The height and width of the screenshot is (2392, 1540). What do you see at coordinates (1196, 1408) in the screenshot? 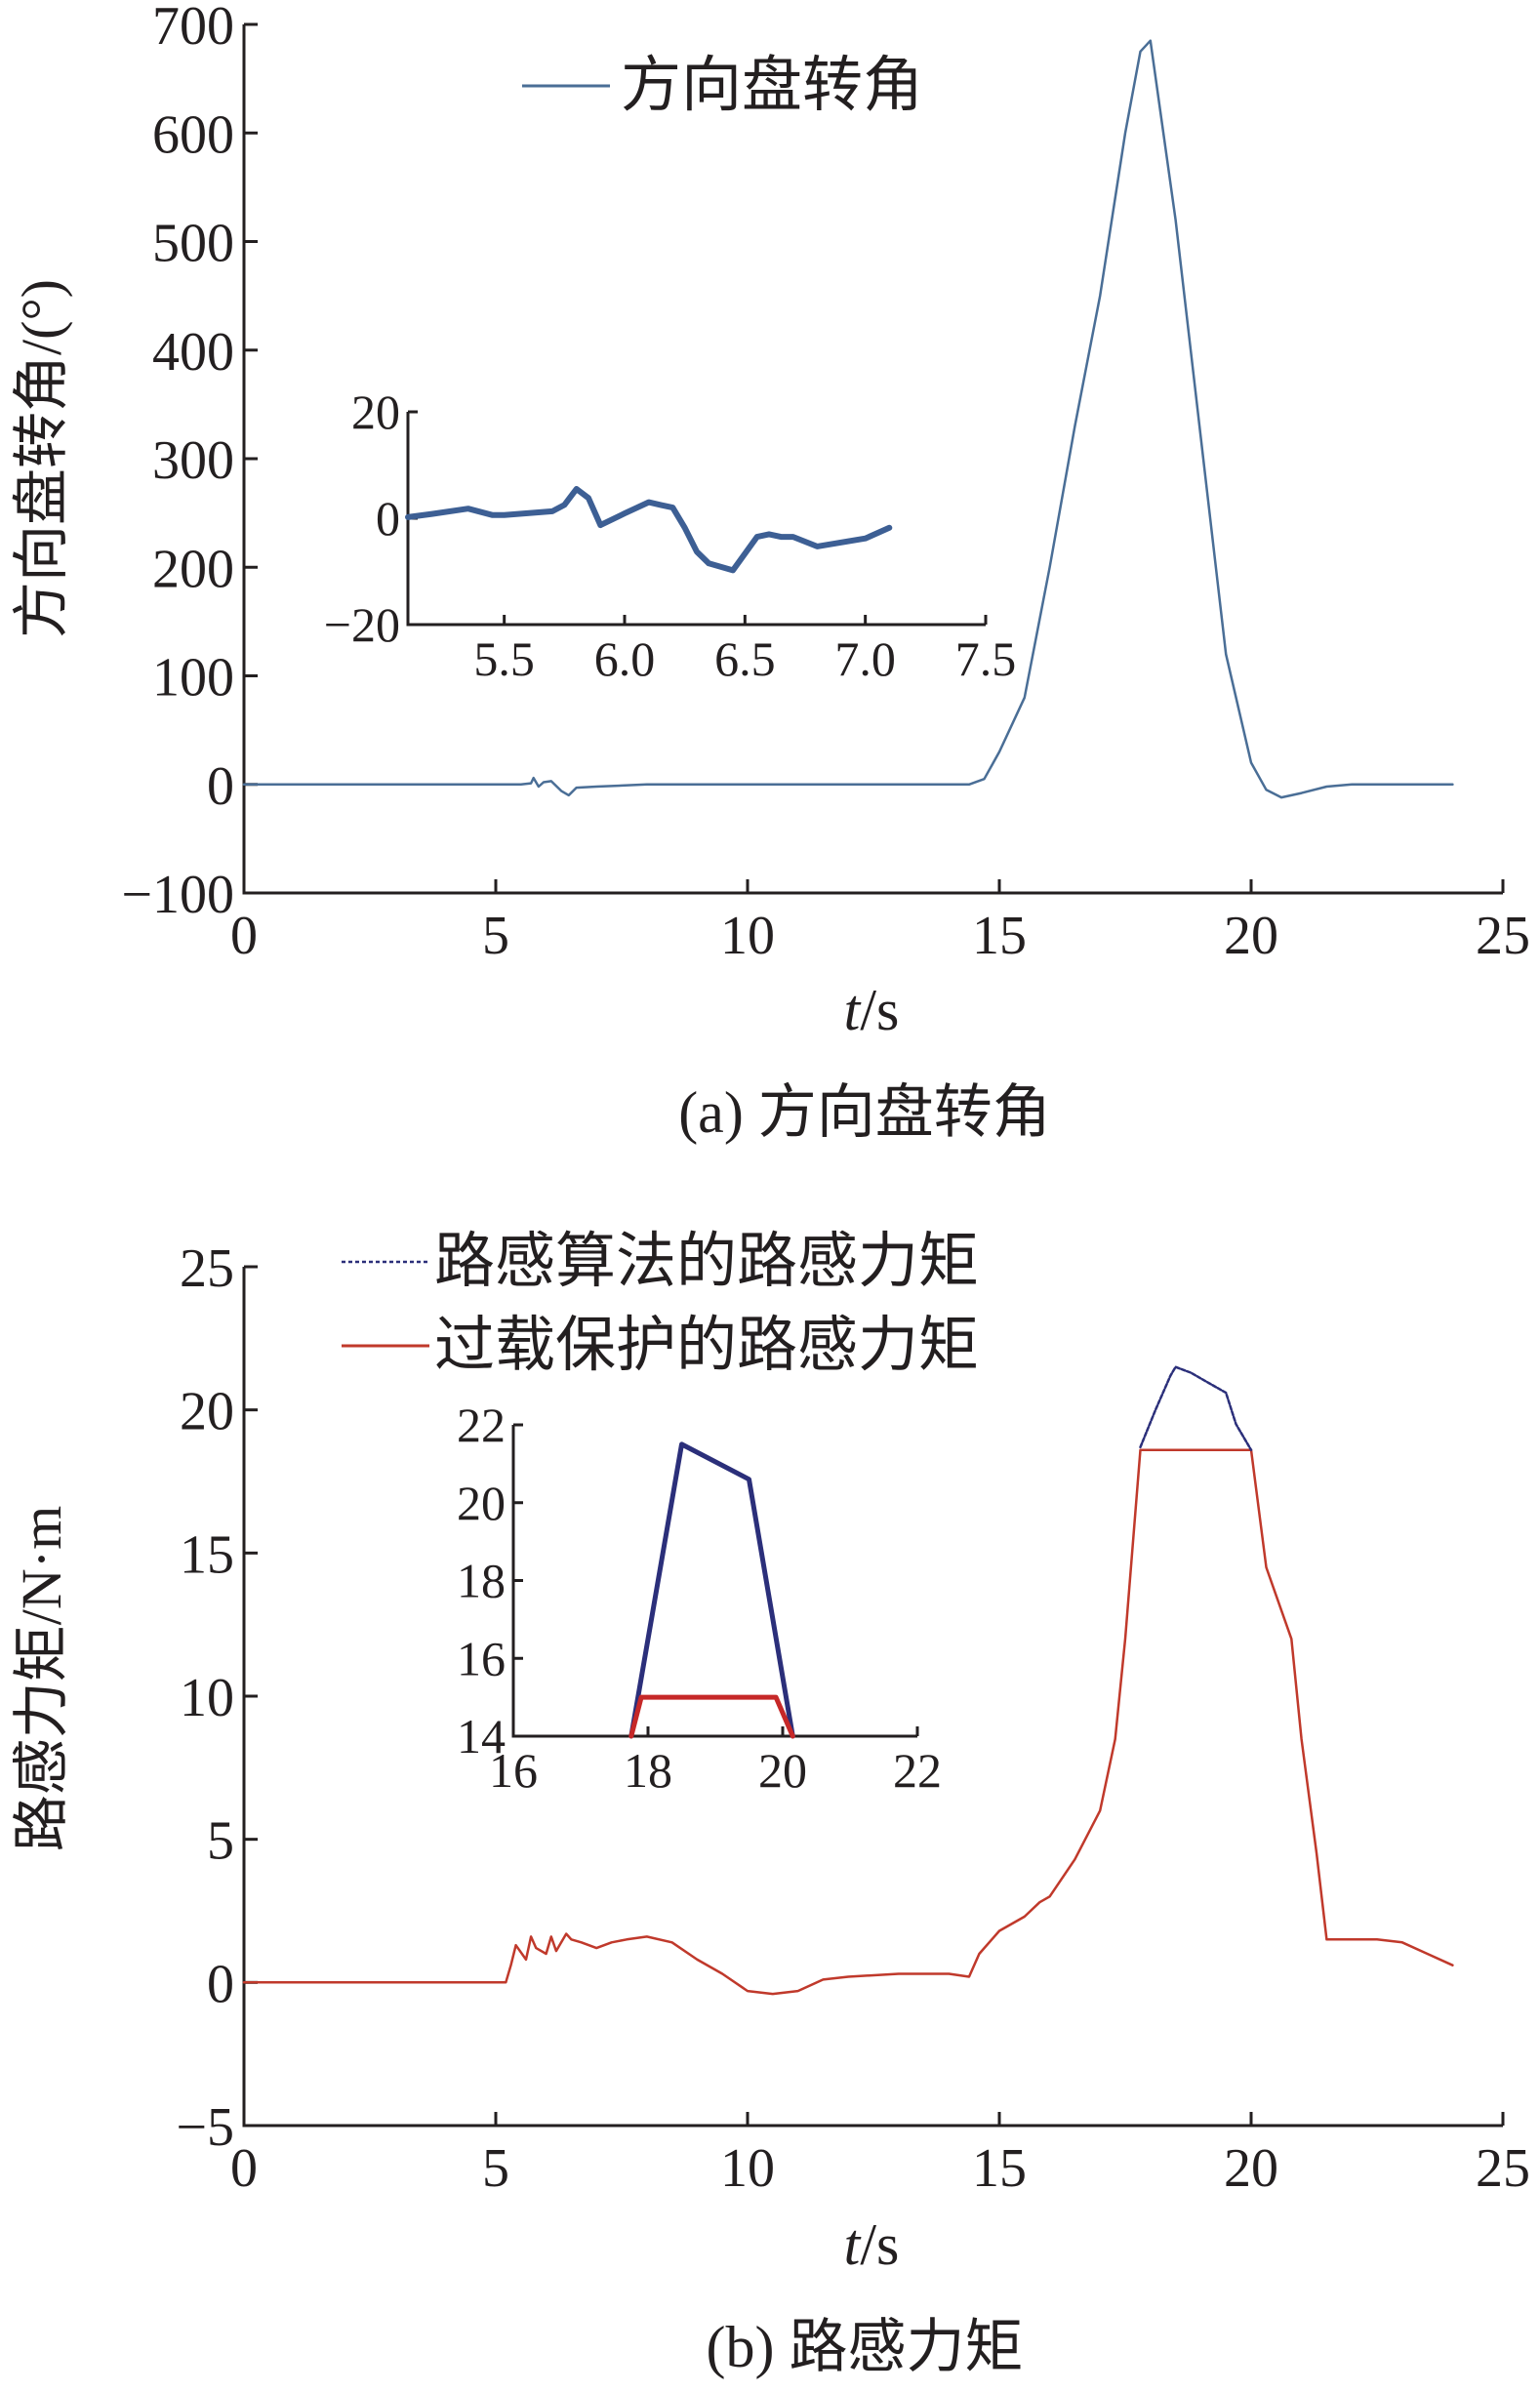
I see `panel-b-series-algorithm-line` at bounding box center [1196, 1408].